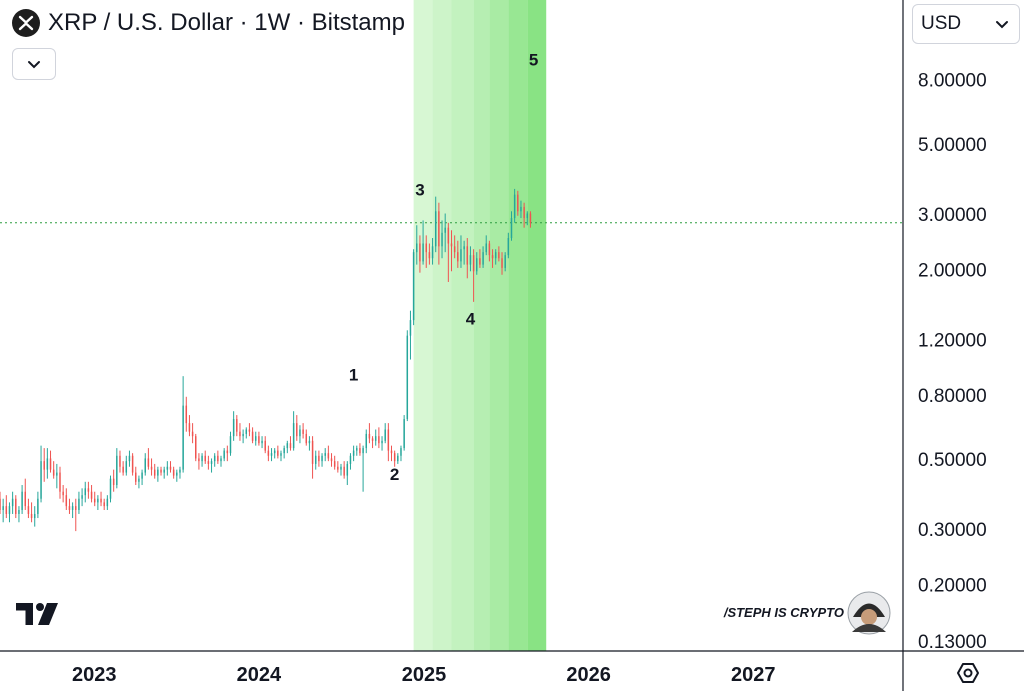  I want to click on time-tick-label: 2026, so click(588, 675).